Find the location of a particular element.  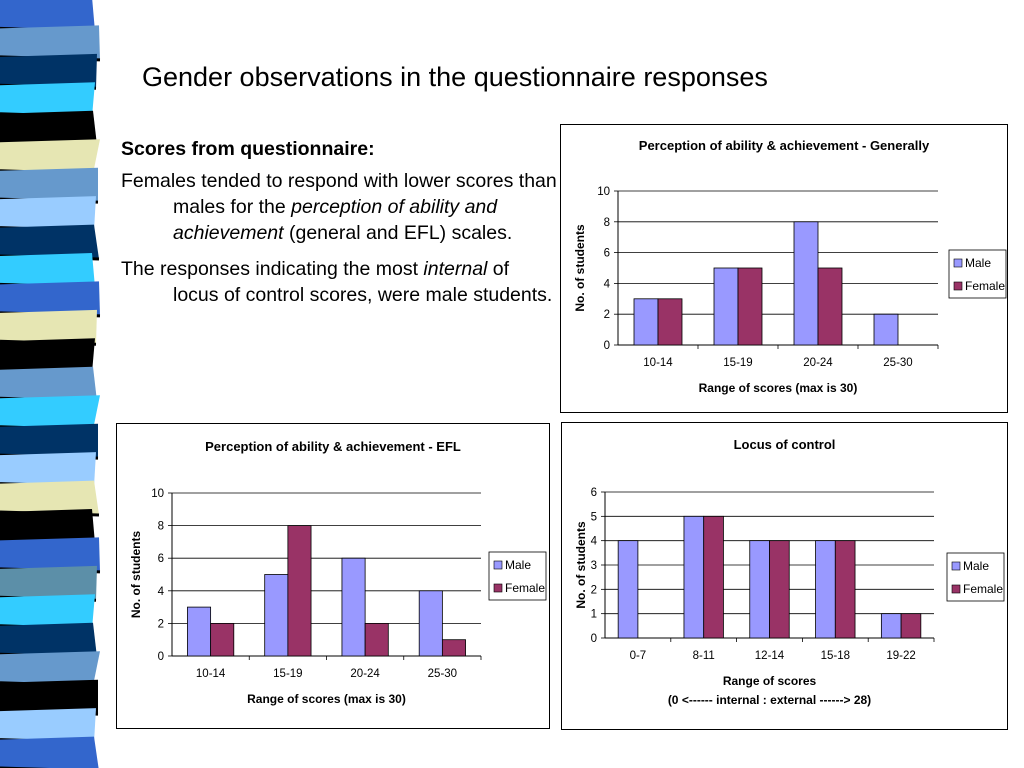

x-tick-label: 12-14 is located at coordinates (770, 656).